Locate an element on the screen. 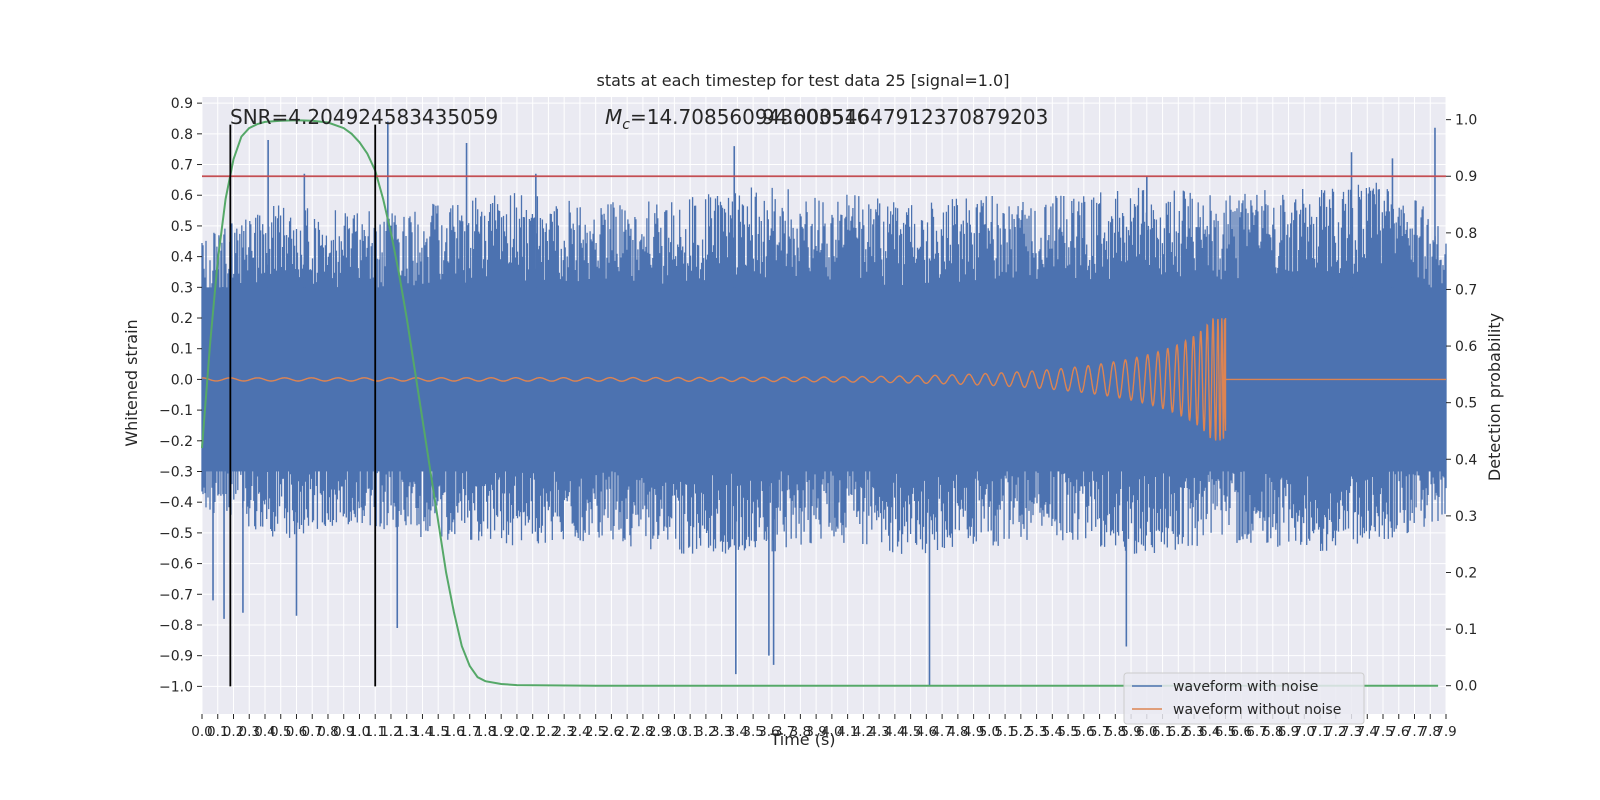  y-tick-label: −0.6 is located at coordinates (176, 565).